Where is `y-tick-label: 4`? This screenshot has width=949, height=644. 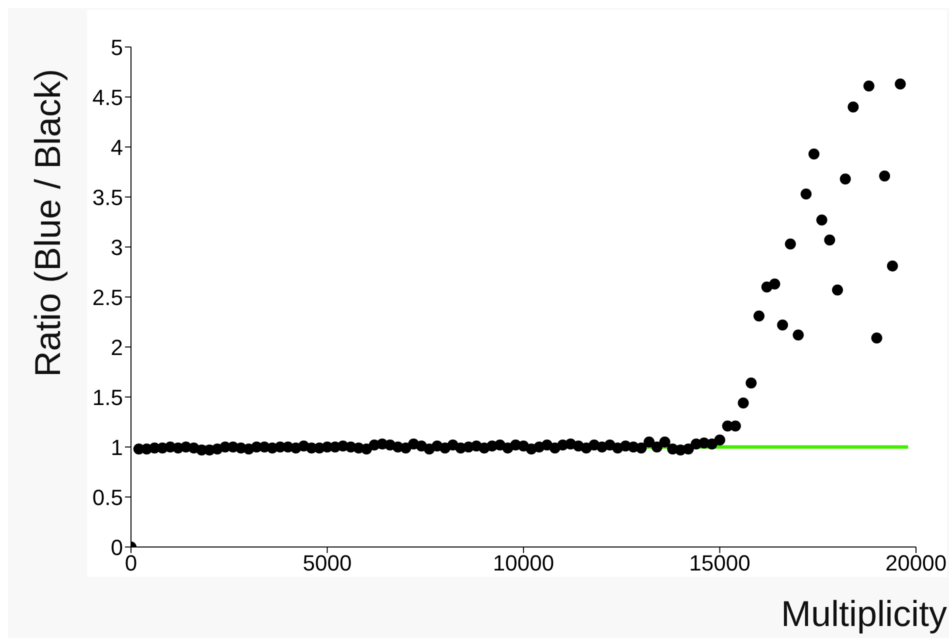 y-tick-label: 4 is located at coordinates (116, 147).